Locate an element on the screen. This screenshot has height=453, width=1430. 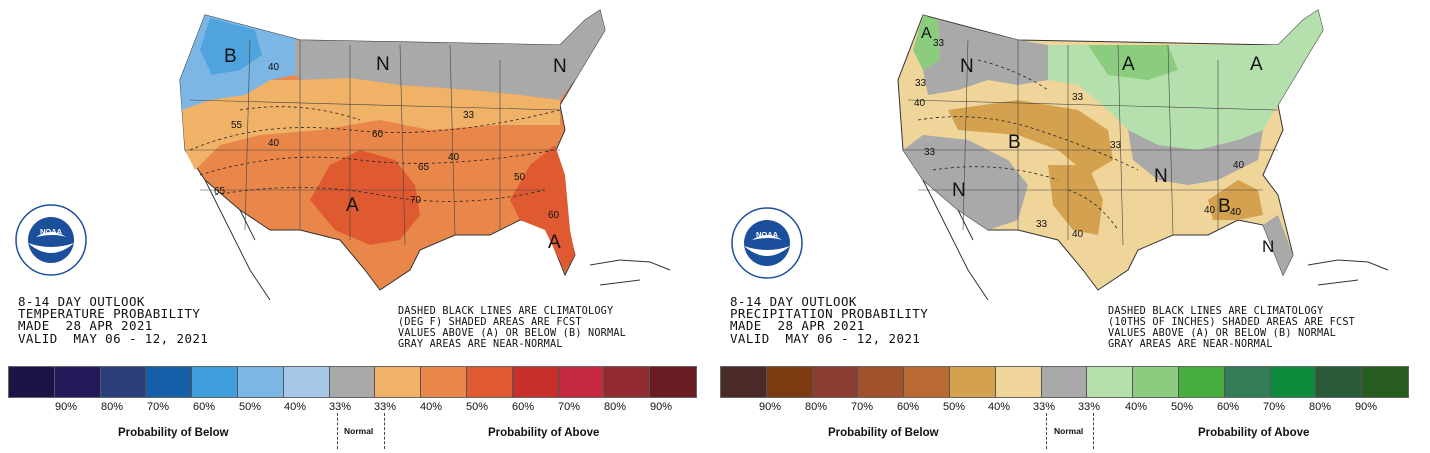
near-normal-northwest is located at coordinates (985, 57).